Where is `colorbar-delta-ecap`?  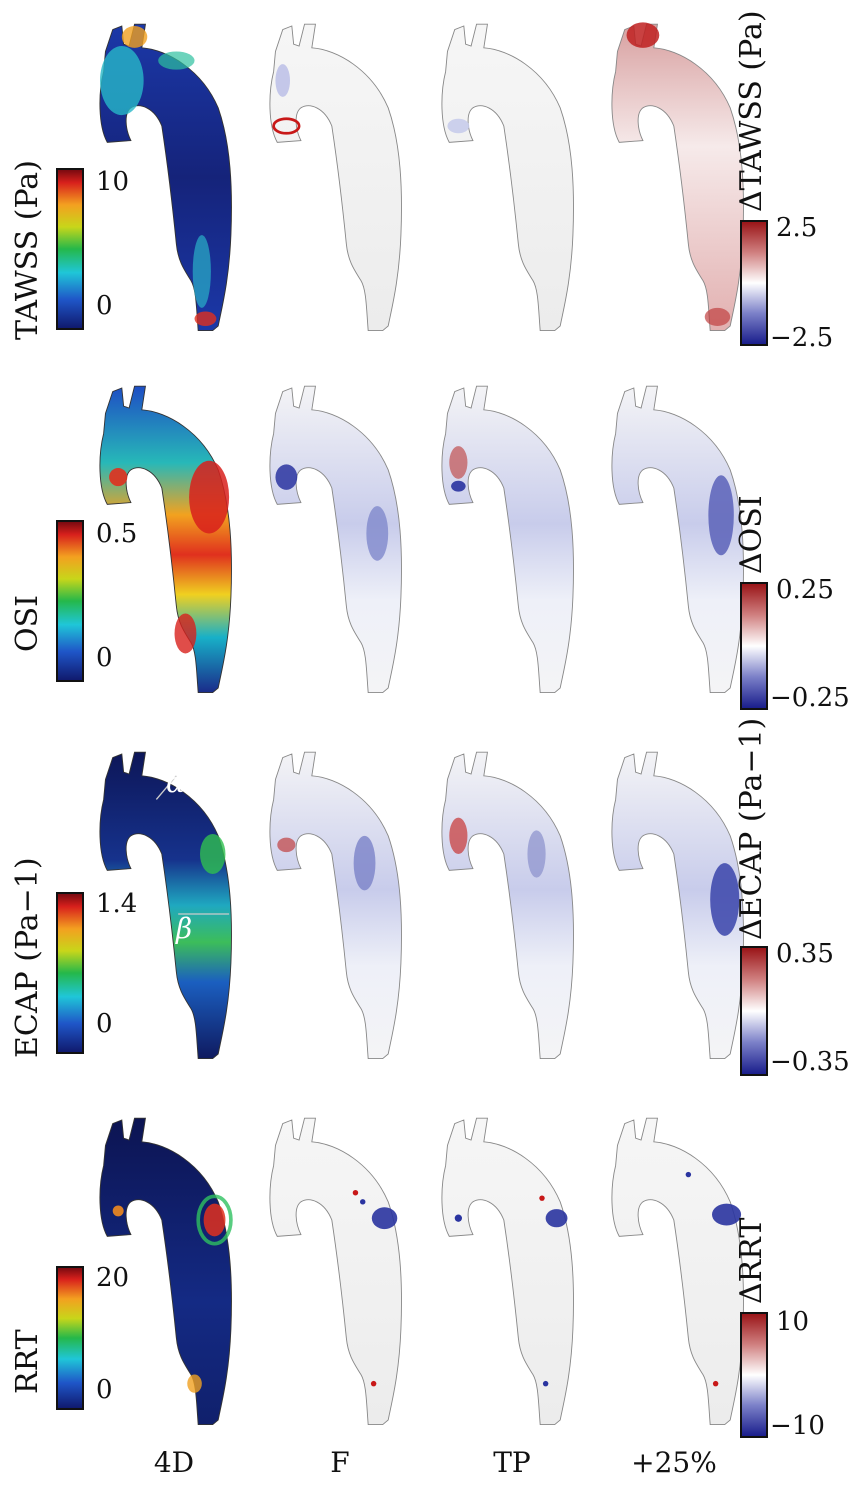
colorbar-delta-ecap is located at coordinates (754, 1011).